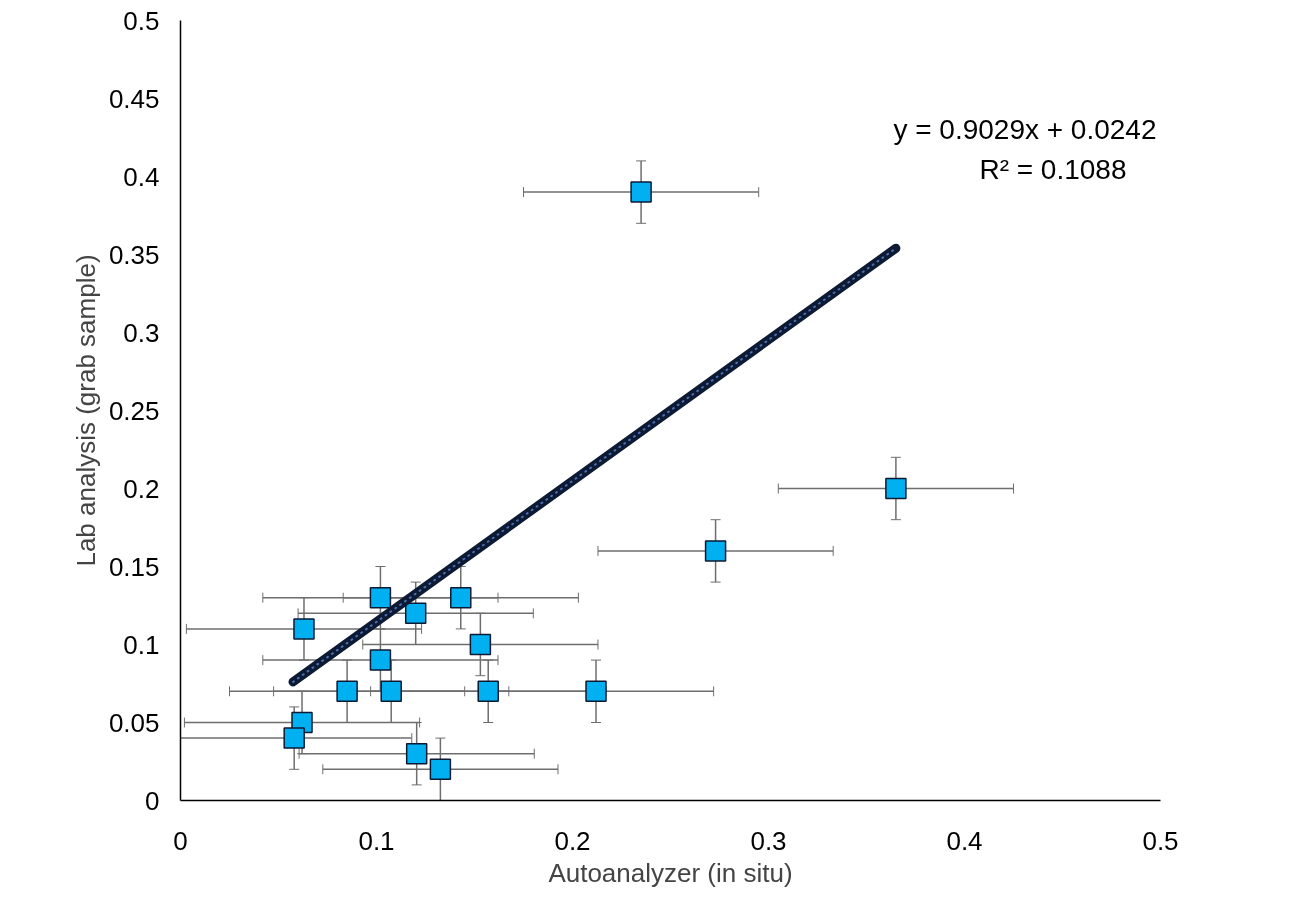  Describe the element at coordinates (141, 488) in the screenshot. I see `y-tick-label: 0.2` at that location.